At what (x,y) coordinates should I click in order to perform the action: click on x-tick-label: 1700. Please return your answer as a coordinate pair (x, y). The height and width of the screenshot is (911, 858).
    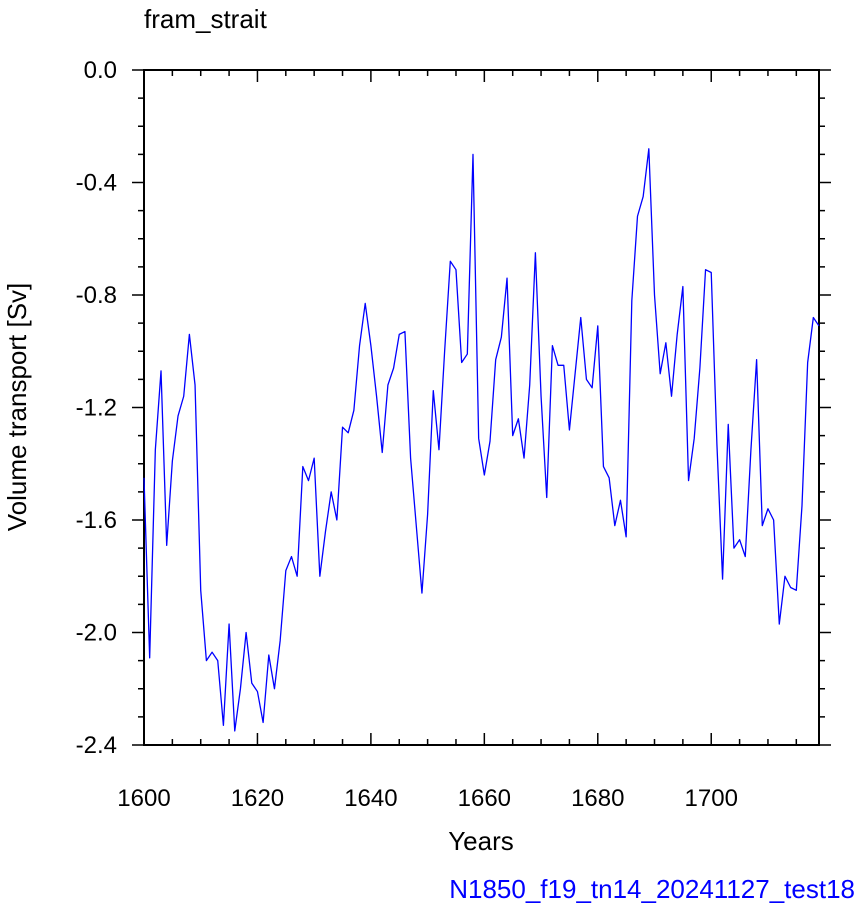
    Looking at the image, I should click on (711, 798).